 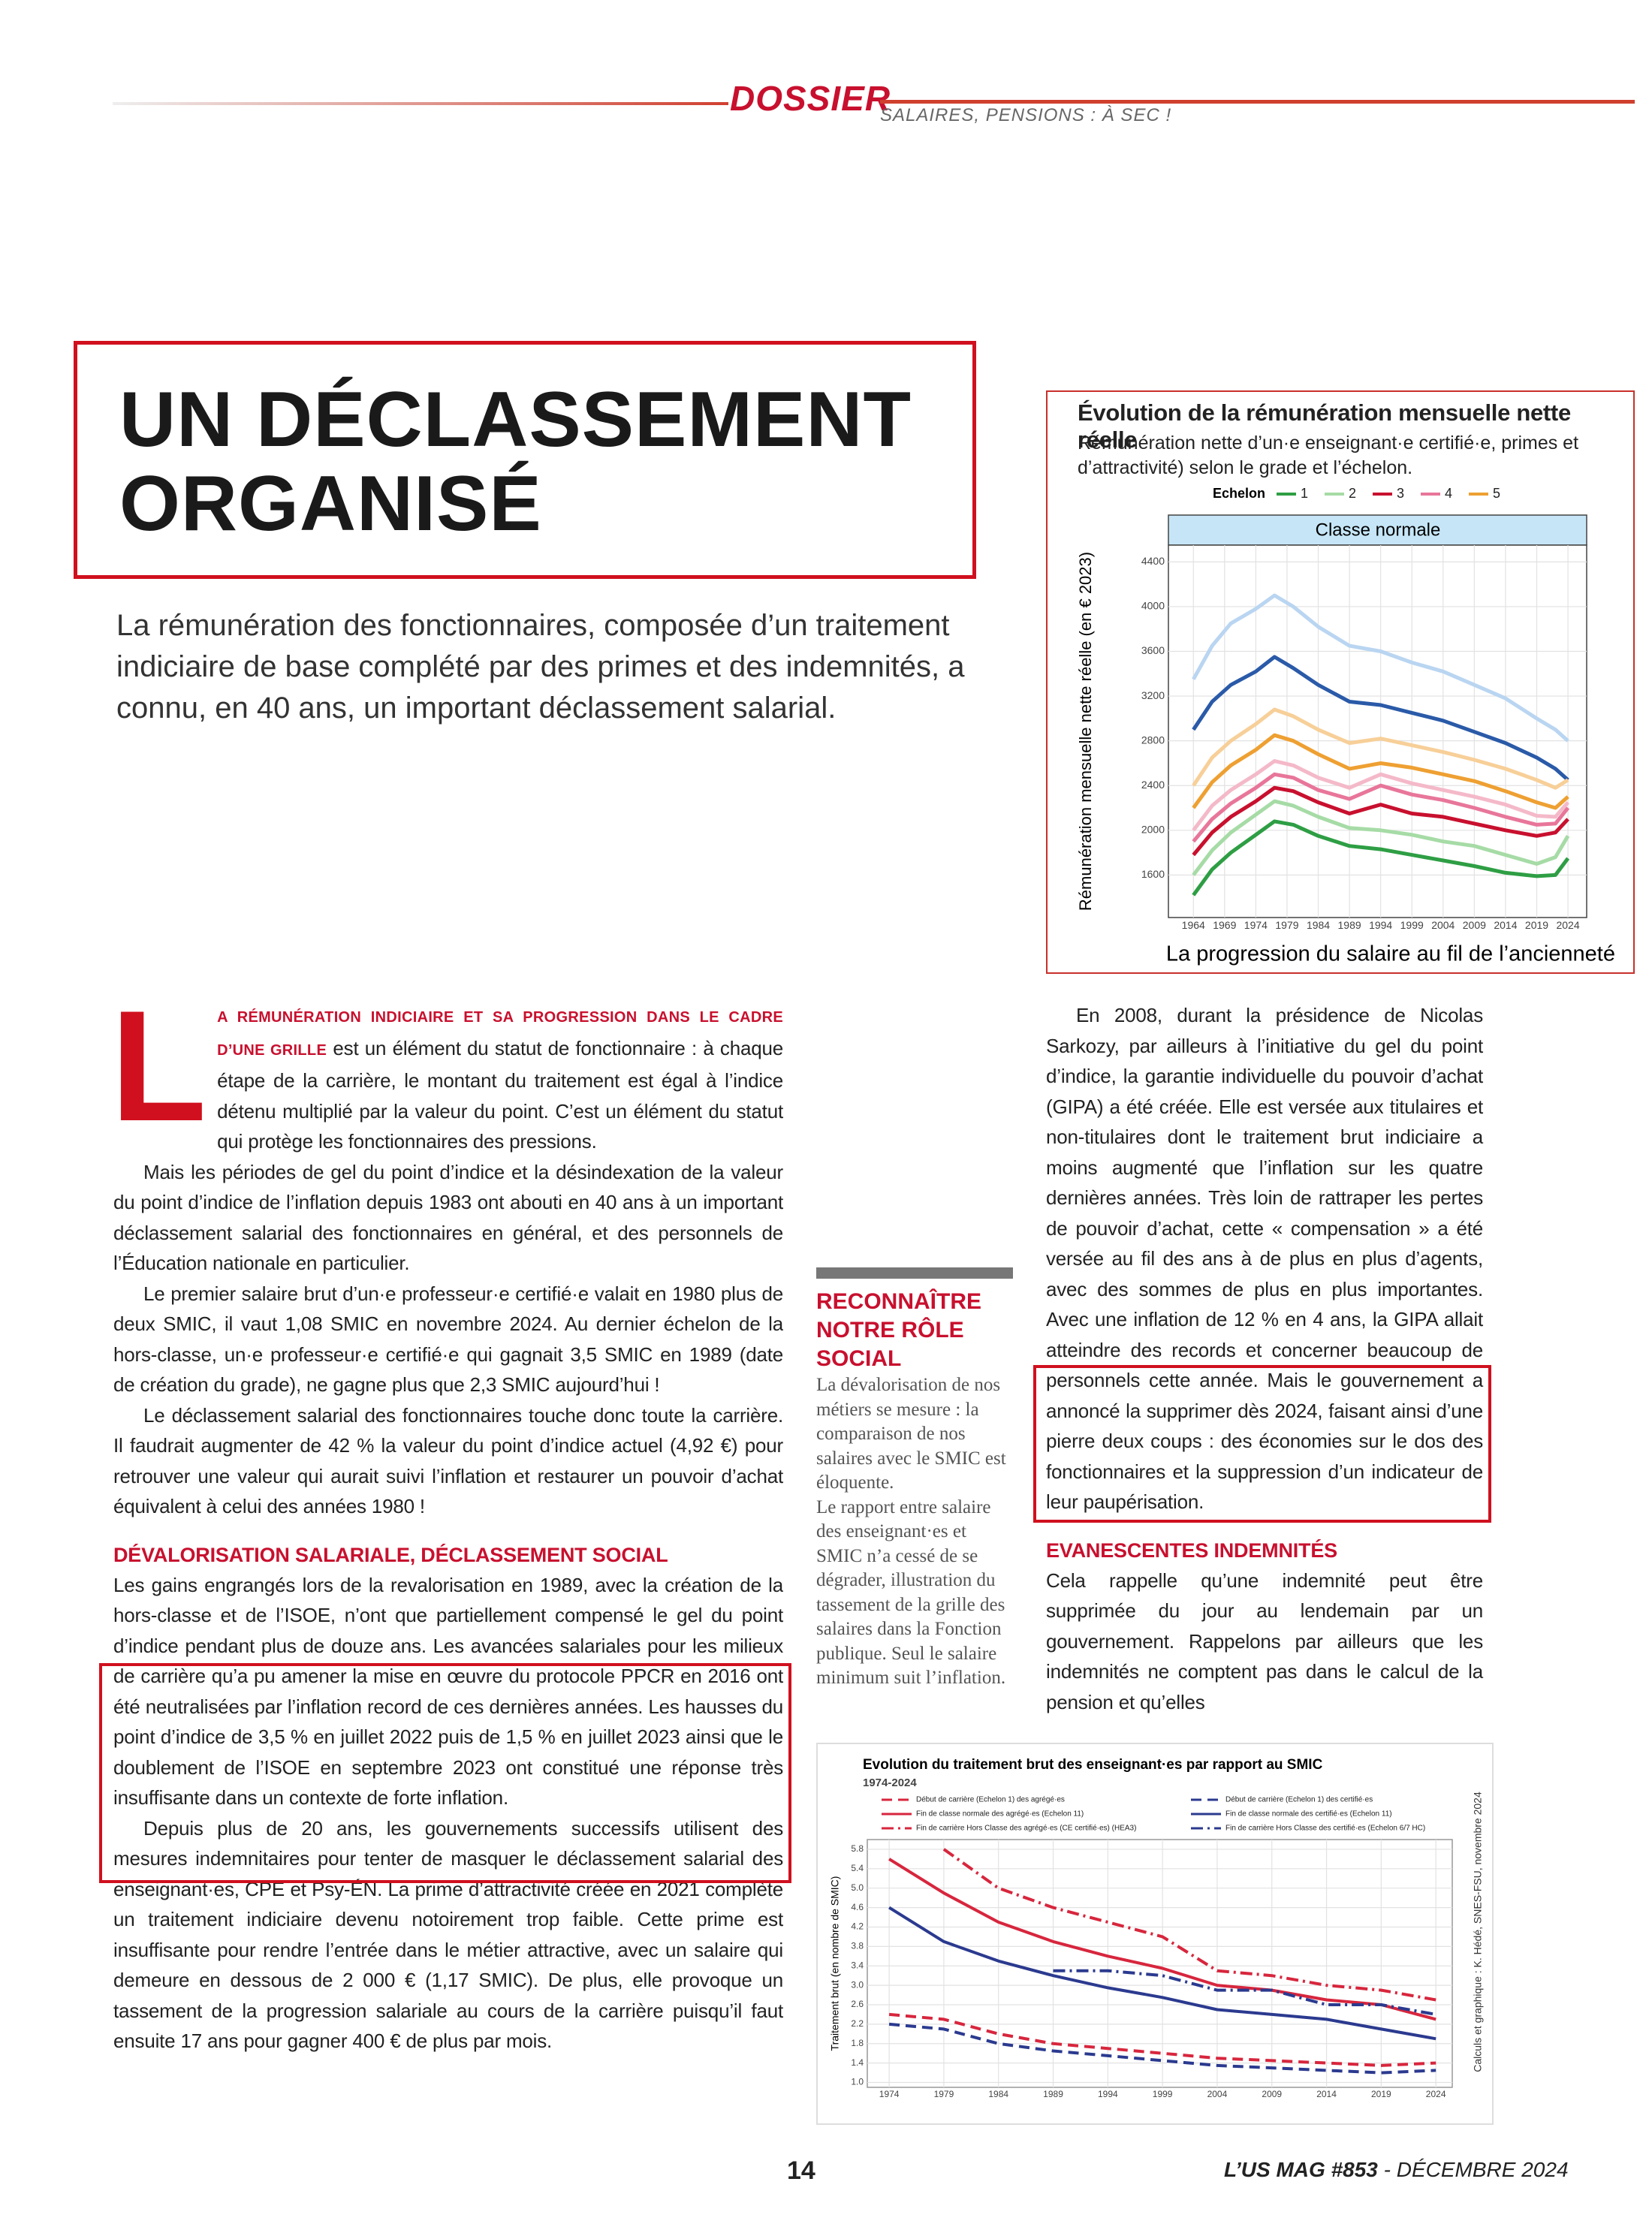 I want to click on y-tick-label: 5.8, so click(x=857, y=1848).